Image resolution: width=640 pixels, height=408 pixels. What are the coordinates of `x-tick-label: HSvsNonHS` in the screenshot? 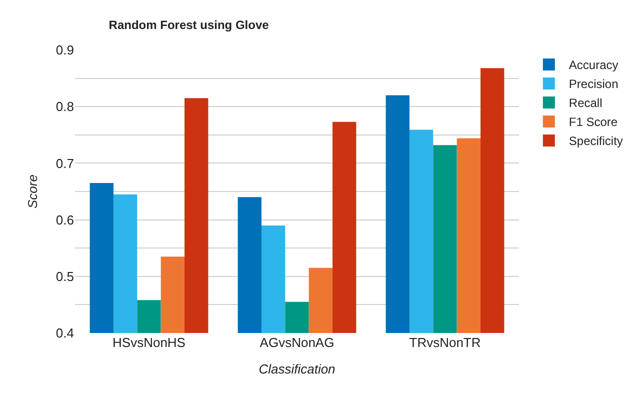 It's located at (149, 342).